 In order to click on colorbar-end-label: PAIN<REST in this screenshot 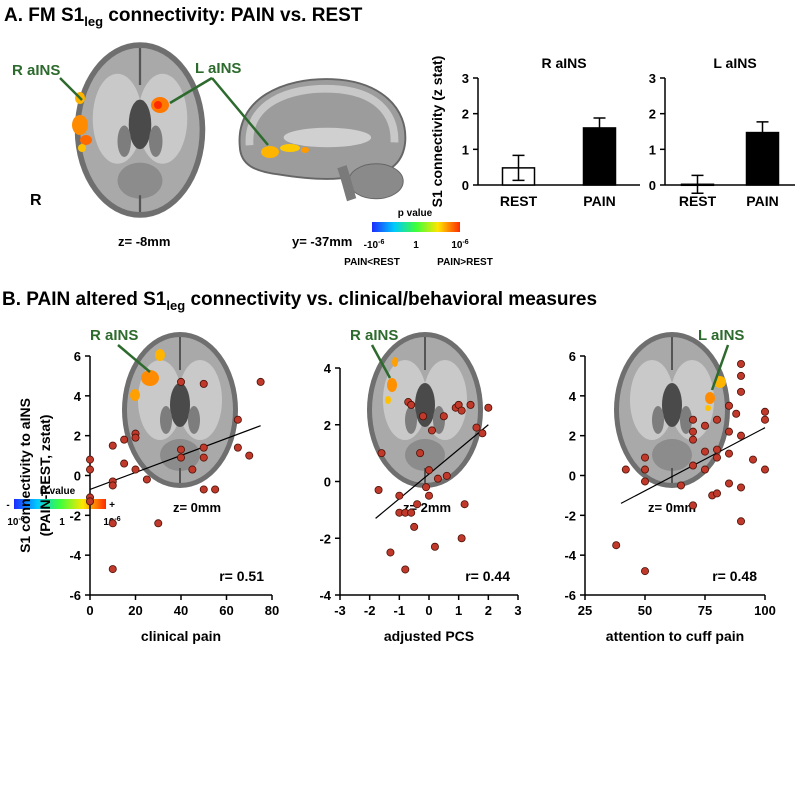, I will do `click(372, 262)`.